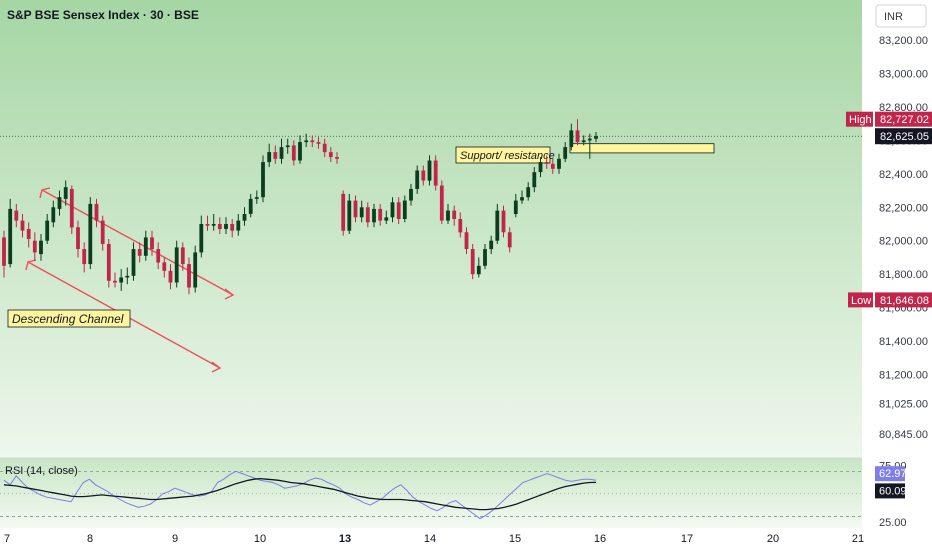 Image resolution: width=932 pixels, height=550 pixels. I want to click on currency-button: INR, so click(901, 16).